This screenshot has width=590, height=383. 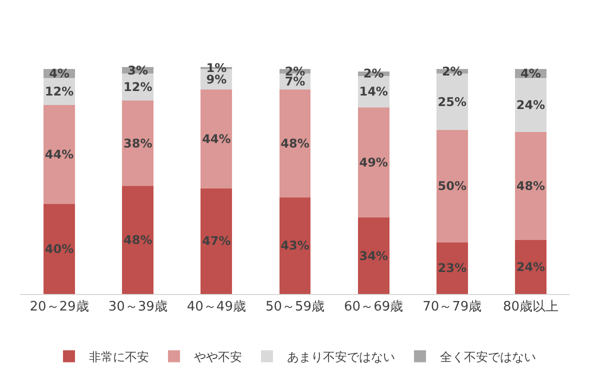 I want to click on legend-label: 全く不安ではない, so click(x=488, y=357).